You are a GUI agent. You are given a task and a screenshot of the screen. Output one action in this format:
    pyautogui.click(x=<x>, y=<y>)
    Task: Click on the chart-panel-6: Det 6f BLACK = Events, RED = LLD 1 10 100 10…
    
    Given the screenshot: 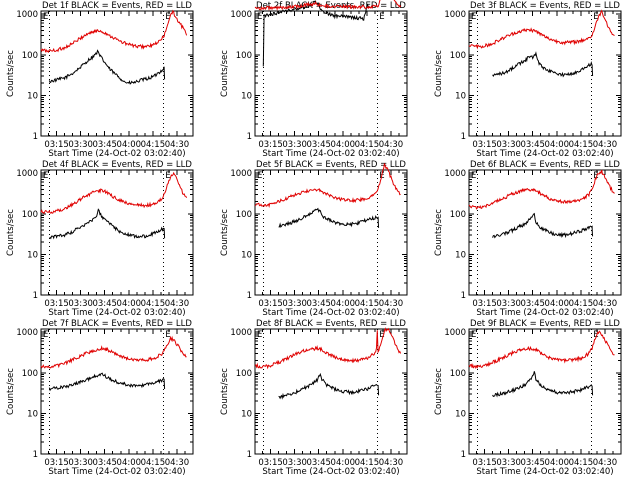 What is the action you would take?
    pyautogui.click(x=528, y=239)
    